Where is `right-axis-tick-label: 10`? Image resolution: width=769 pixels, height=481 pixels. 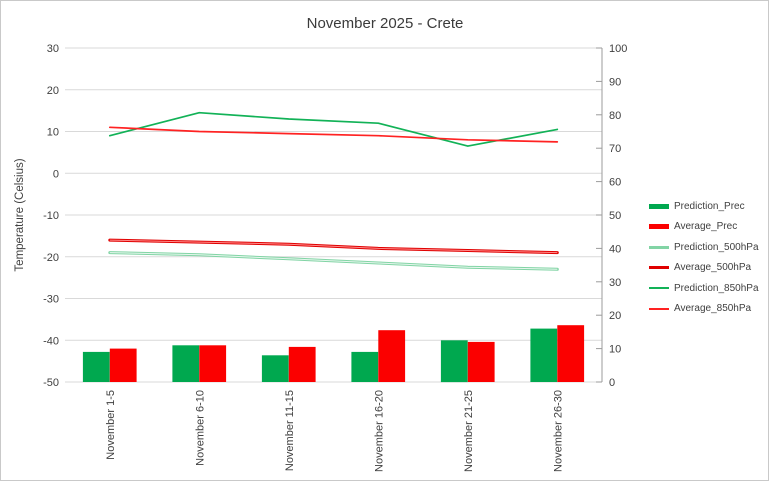
right-axis-tick-label: 10 is located at coordinates (615, 350).